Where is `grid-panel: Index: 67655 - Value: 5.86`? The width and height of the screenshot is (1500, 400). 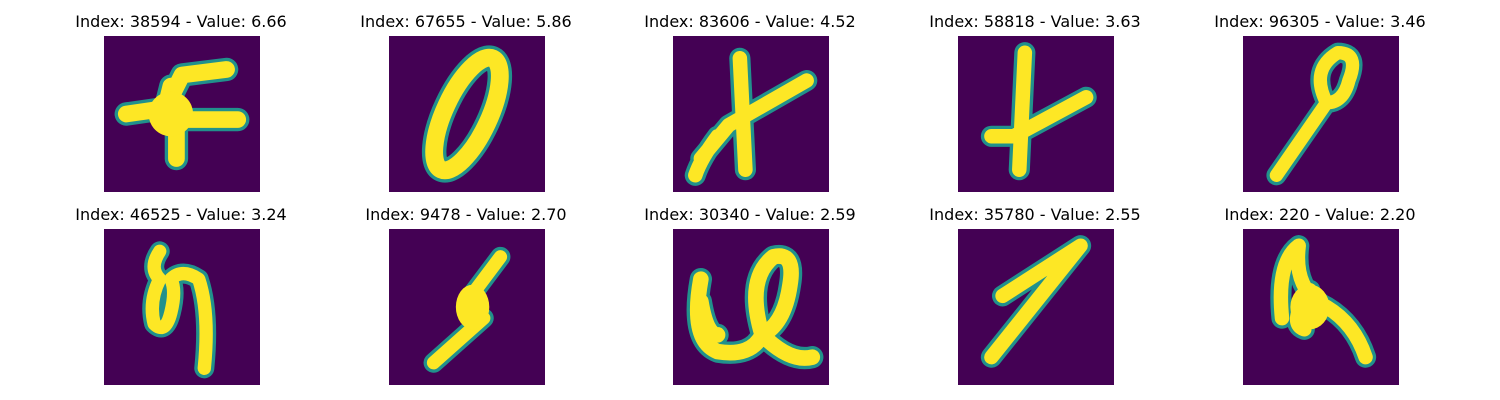
grid-panel: Index: 67655 - Value: 5.86 is located at coordinates (466, 104).